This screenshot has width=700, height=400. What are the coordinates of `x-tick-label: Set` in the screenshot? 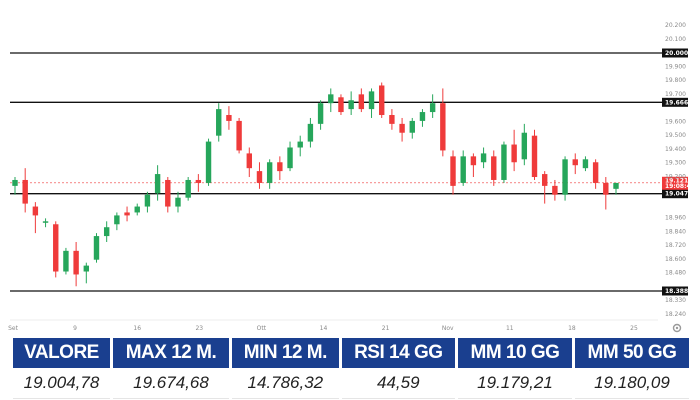 It's located at (13, 328).